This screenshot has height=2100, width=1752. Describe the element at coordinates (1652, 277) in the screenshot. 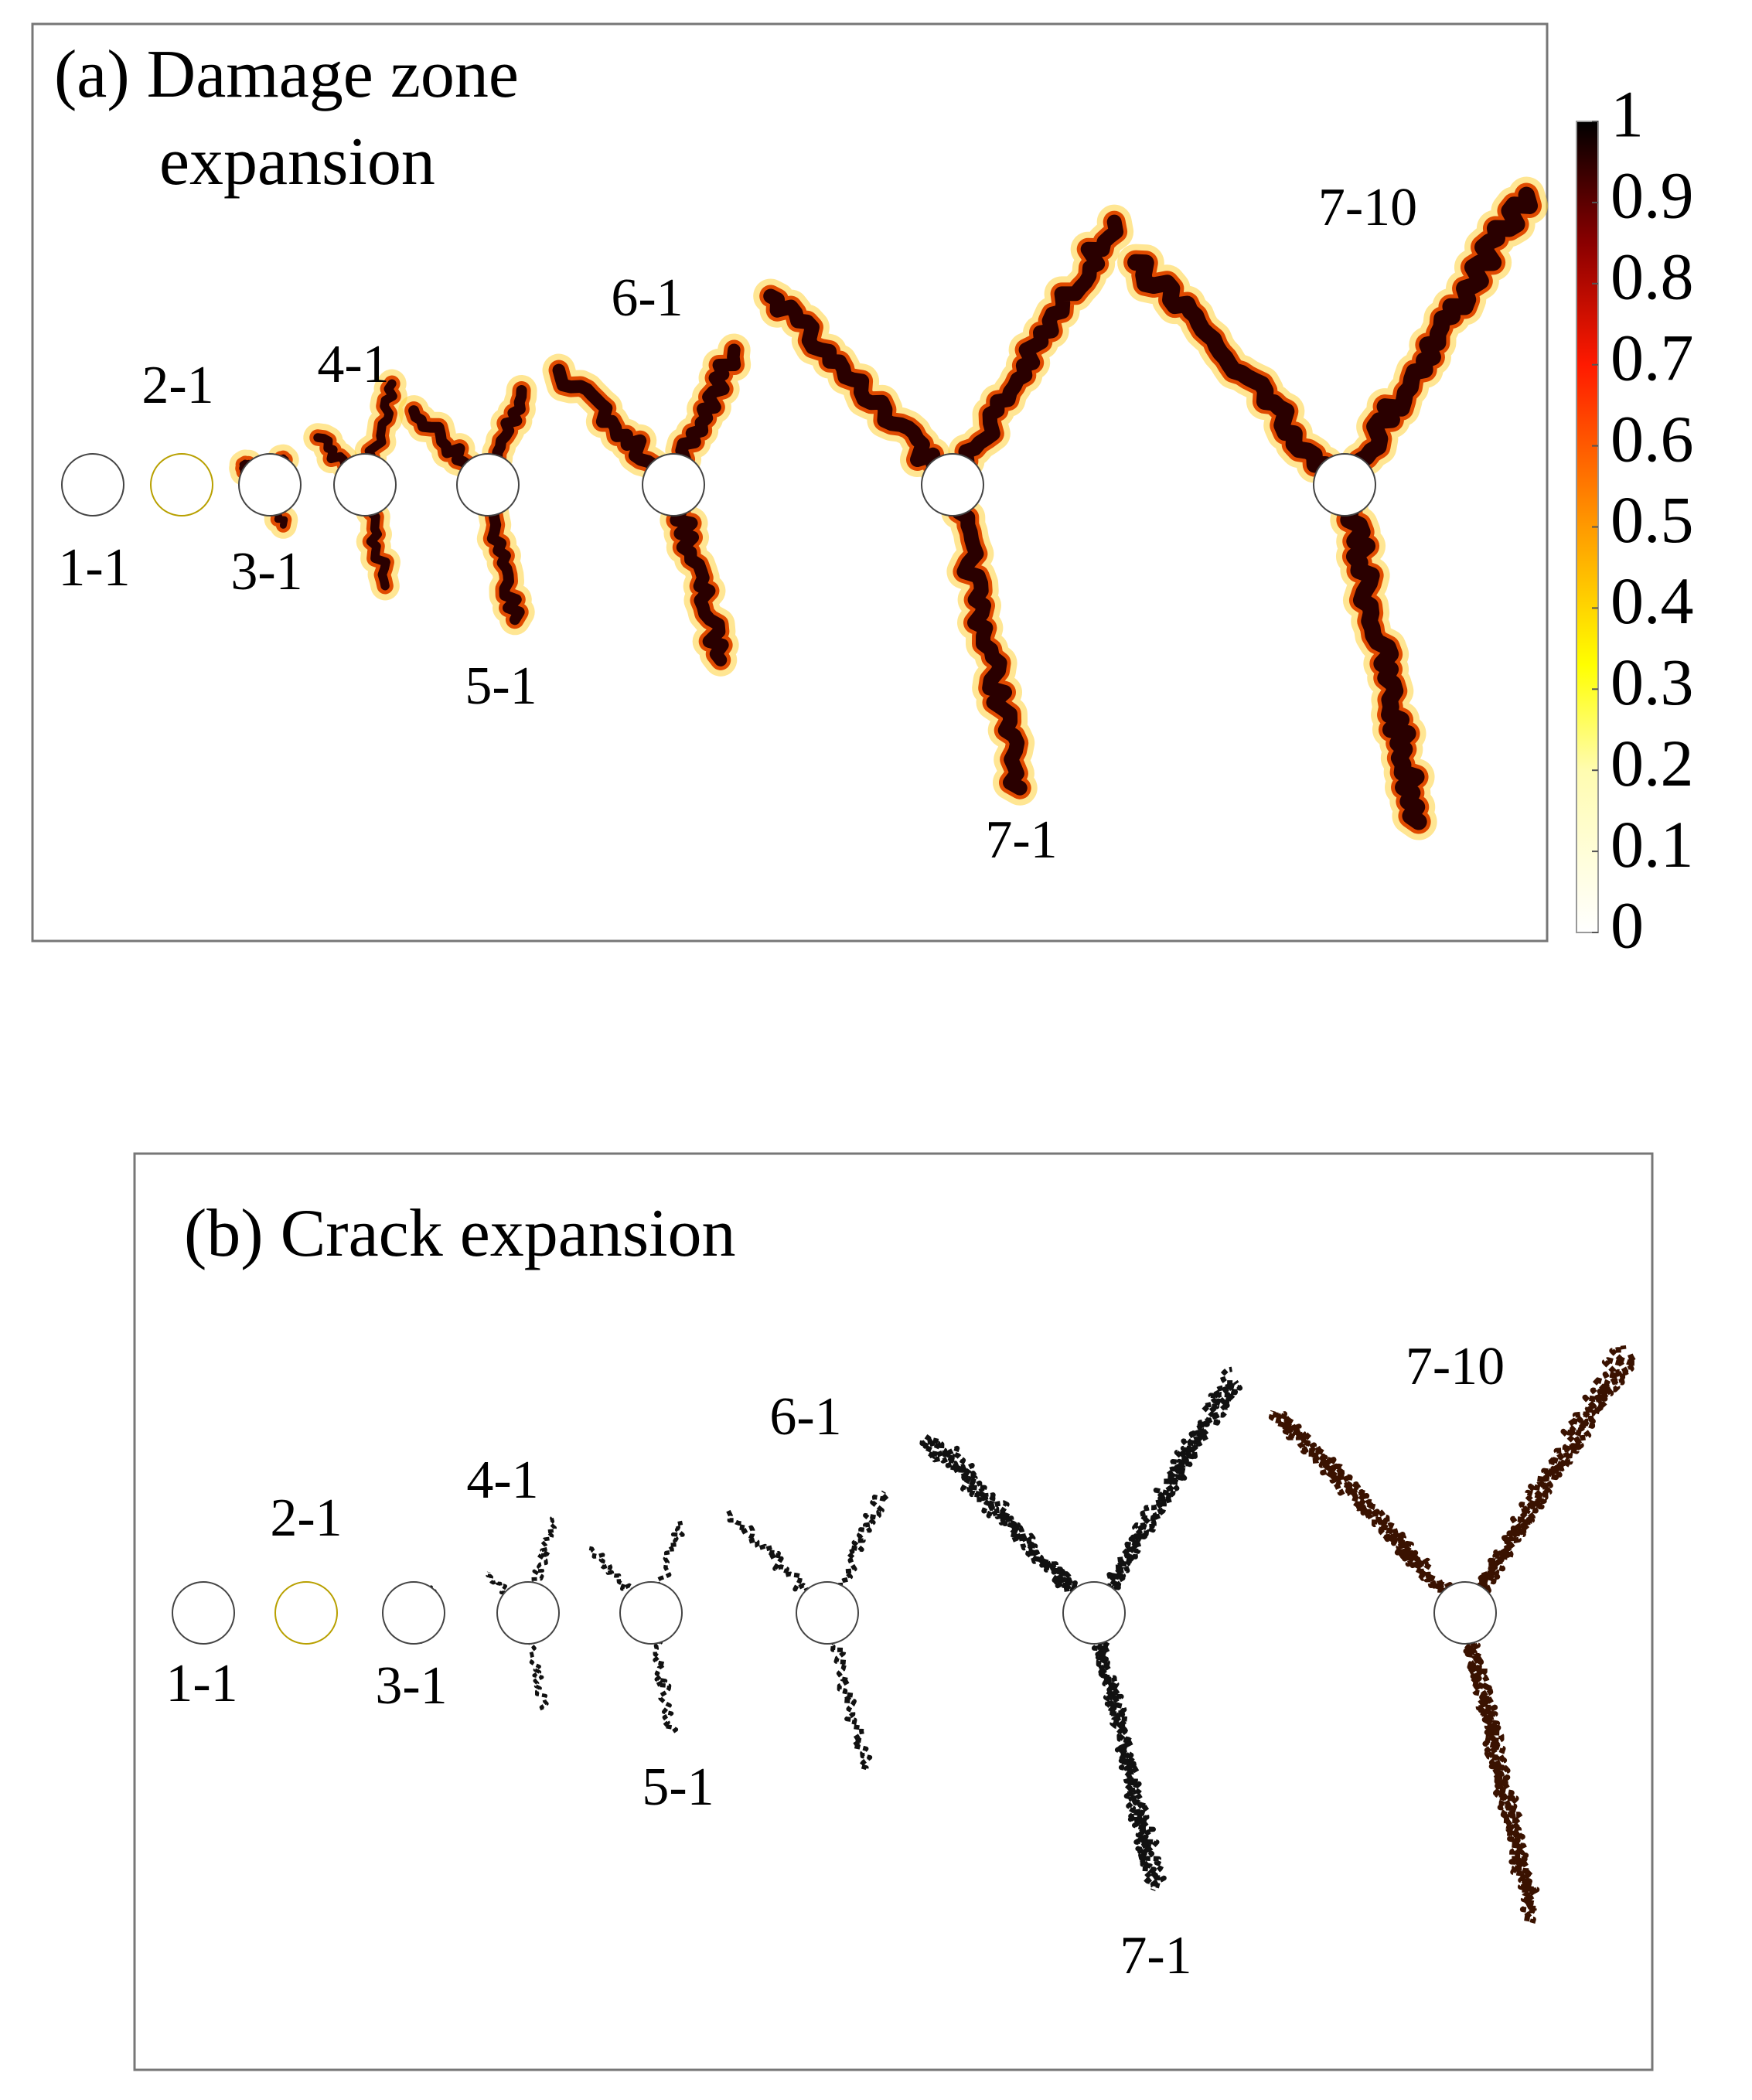

I see `colorbar-tick-label: 0.8` at that location.